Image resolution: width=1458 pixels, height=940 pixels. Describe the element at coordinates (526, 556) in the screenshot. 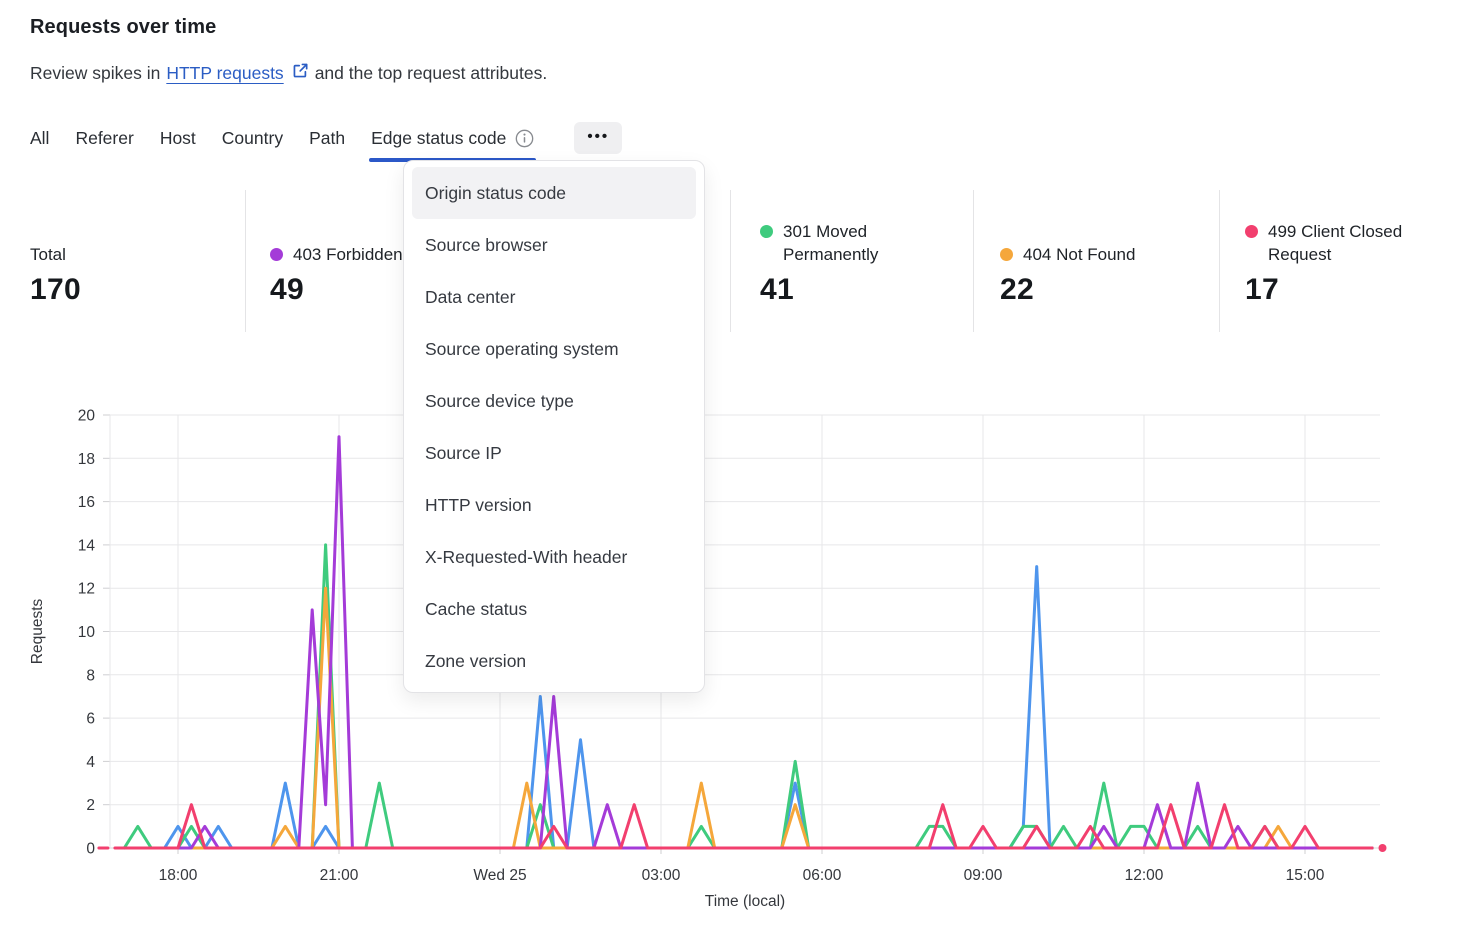

I see `menu-item-x-requested-with-header: X-Requested-With header` at that location.